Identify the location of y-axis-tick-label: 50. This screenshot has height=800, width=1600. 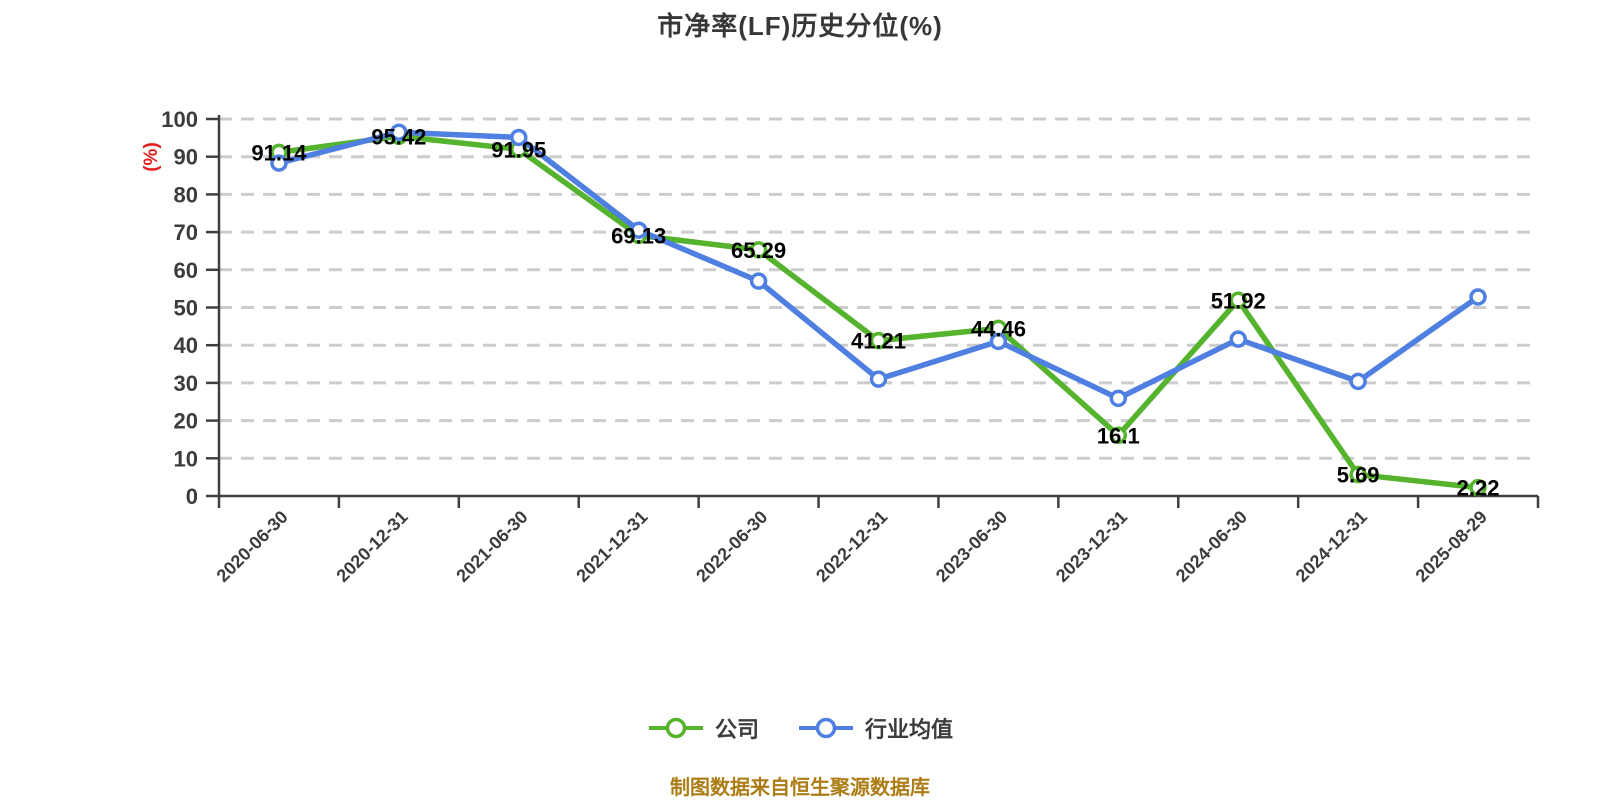
(186, 308).